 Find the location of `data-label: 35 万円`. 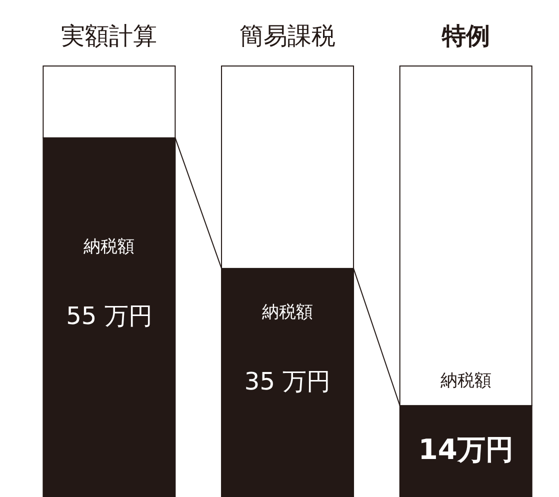

data-label: 35 万円 is located at coordinates (287, 381).